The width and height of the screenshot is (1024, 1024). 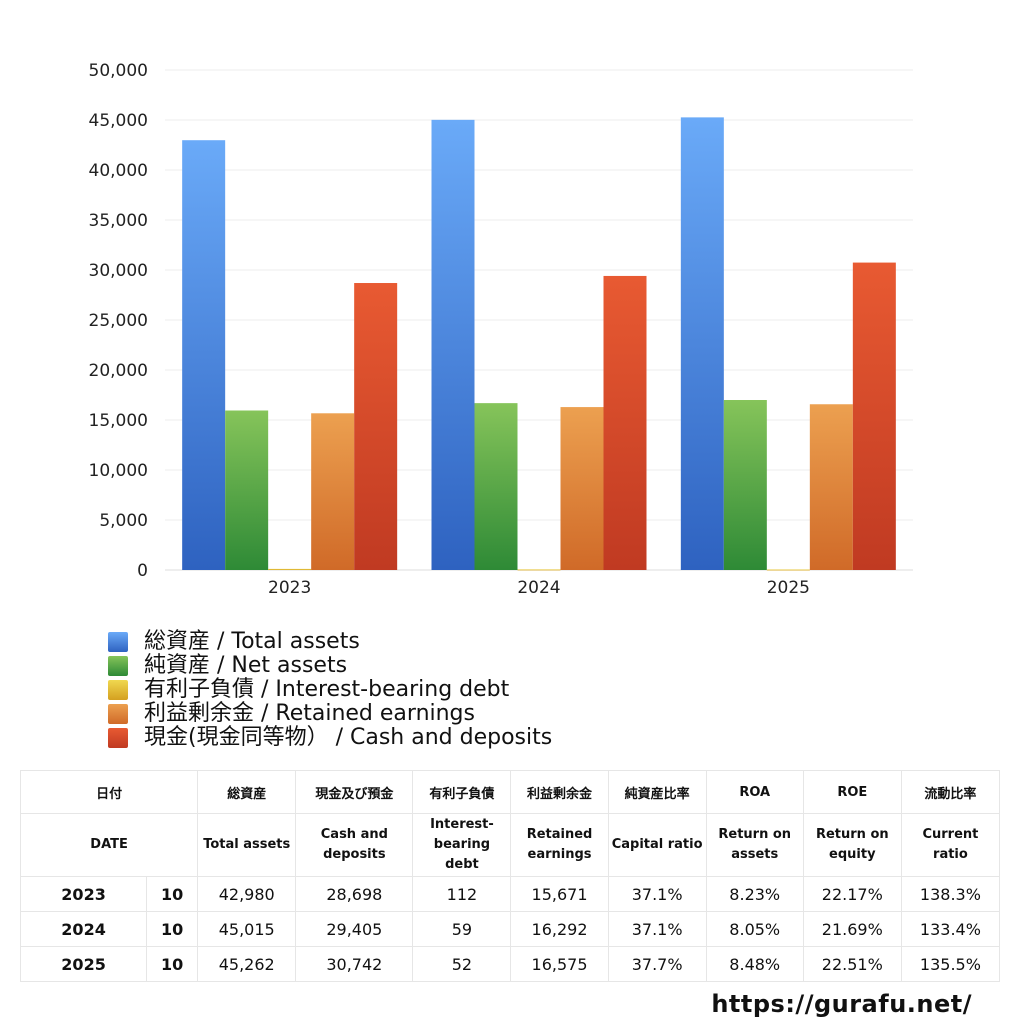 I want to click on header-total-assets-en: Total assets, so click(x=247, y=845).